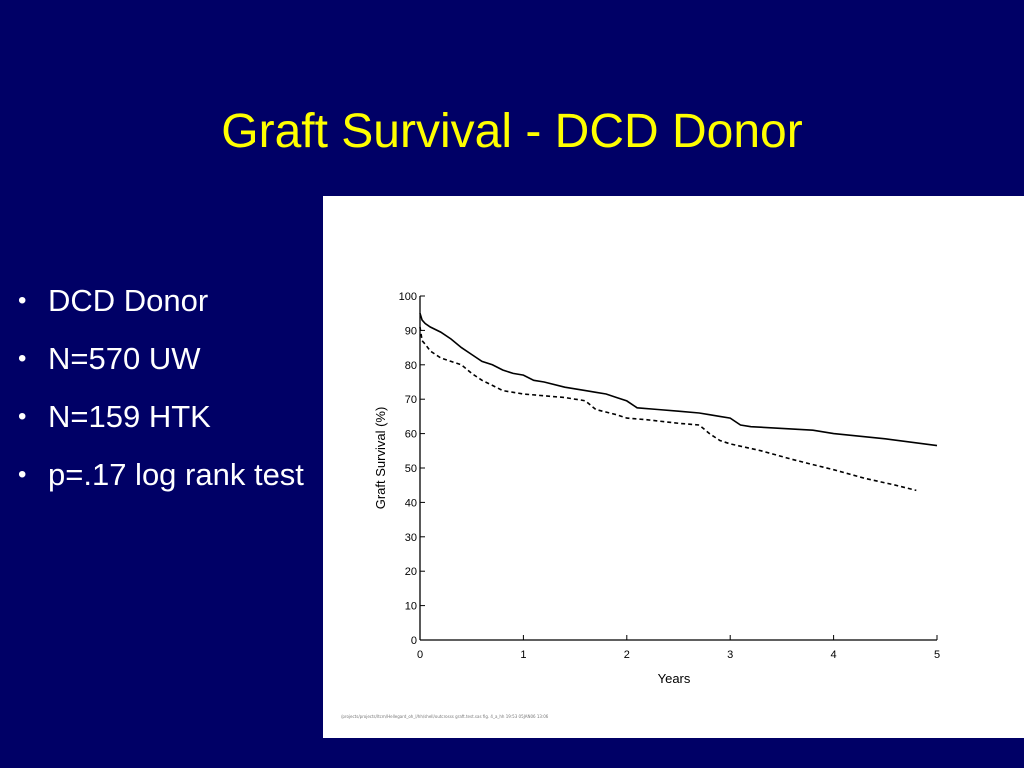 The height and width of the screenshot is (768, 1024). What do you see at coordinates (523, 655) in the screenshot?
I see `x-tick-label: 1` at bounding box center [523, 655].